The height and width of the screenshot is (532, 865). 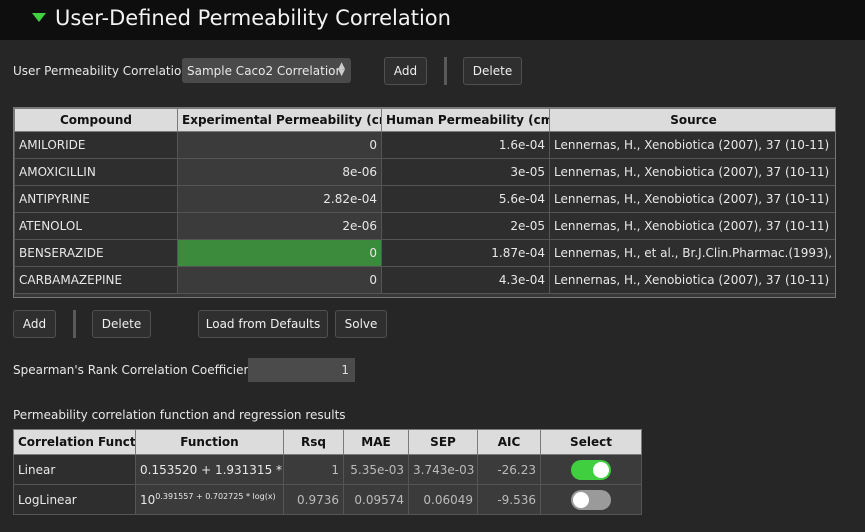 What do you see at coordinates (492, 71) in the screenshot?
I see `delete-correlation-button: Delete` at bounding box center [492, 71].